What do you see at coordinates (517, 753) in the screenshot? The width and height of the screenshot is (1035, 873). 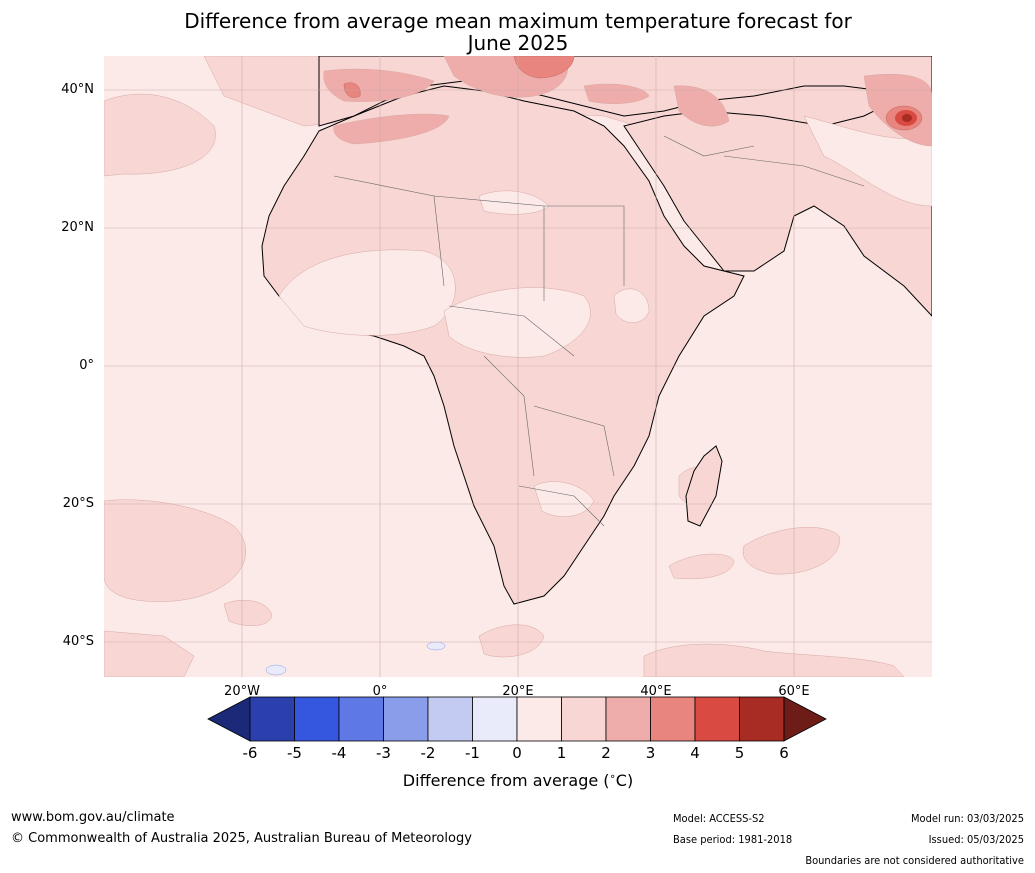 I see `colorbar-tick-label: 0` at bounding box center [517, 753].